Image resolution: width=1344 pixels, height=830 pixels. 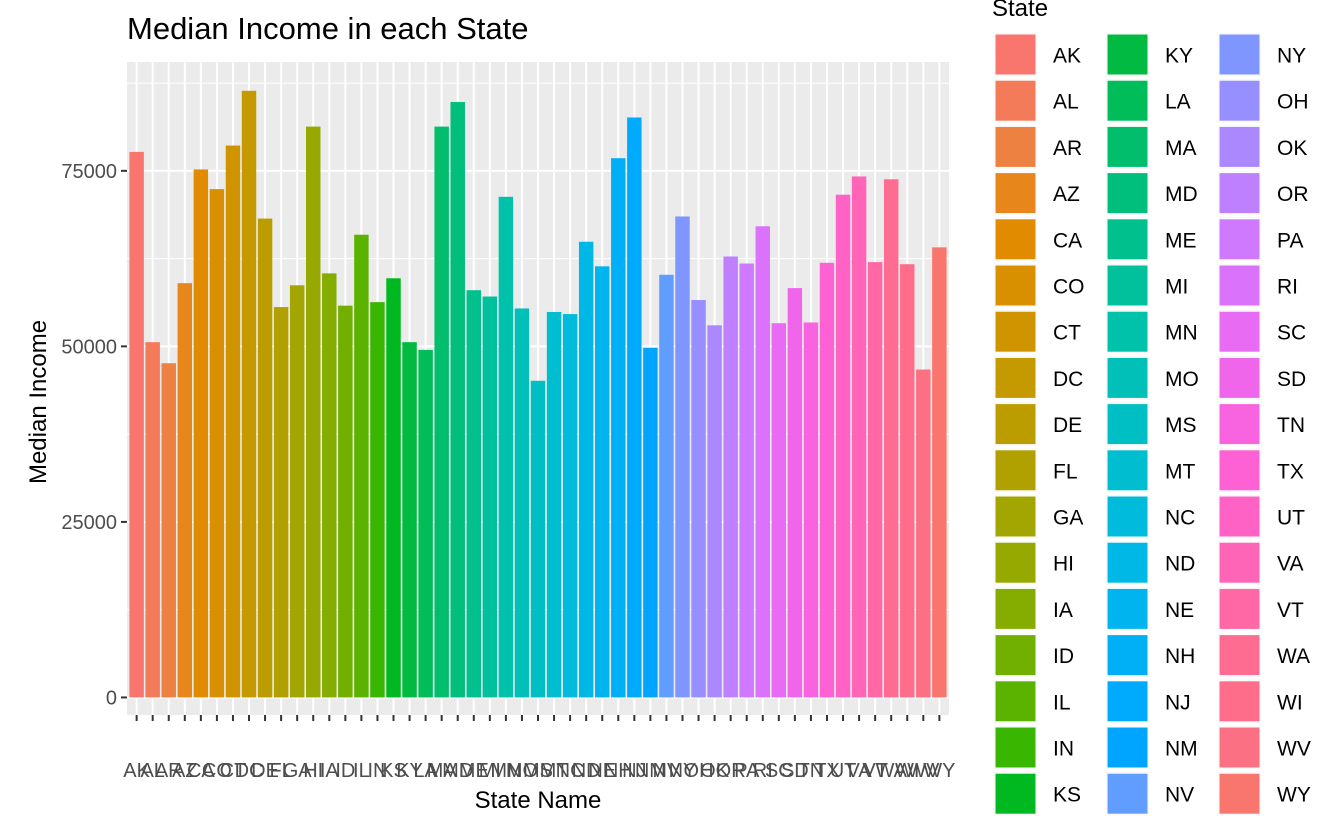 What do you see at coordinates (1032, 701) in the screenshot?
I see `legend-item-il: IL` at bounding box center [1032, 701].